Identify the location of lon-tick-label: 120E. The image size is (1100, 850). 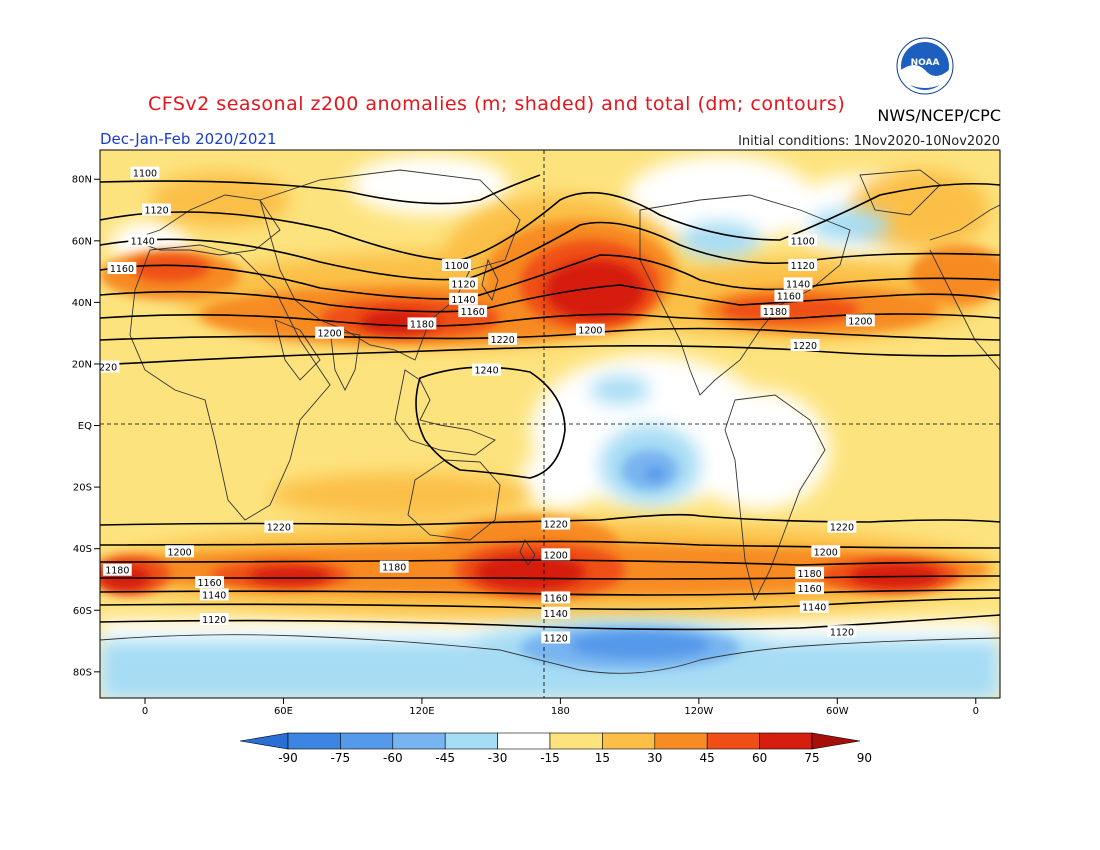
(421, 711).